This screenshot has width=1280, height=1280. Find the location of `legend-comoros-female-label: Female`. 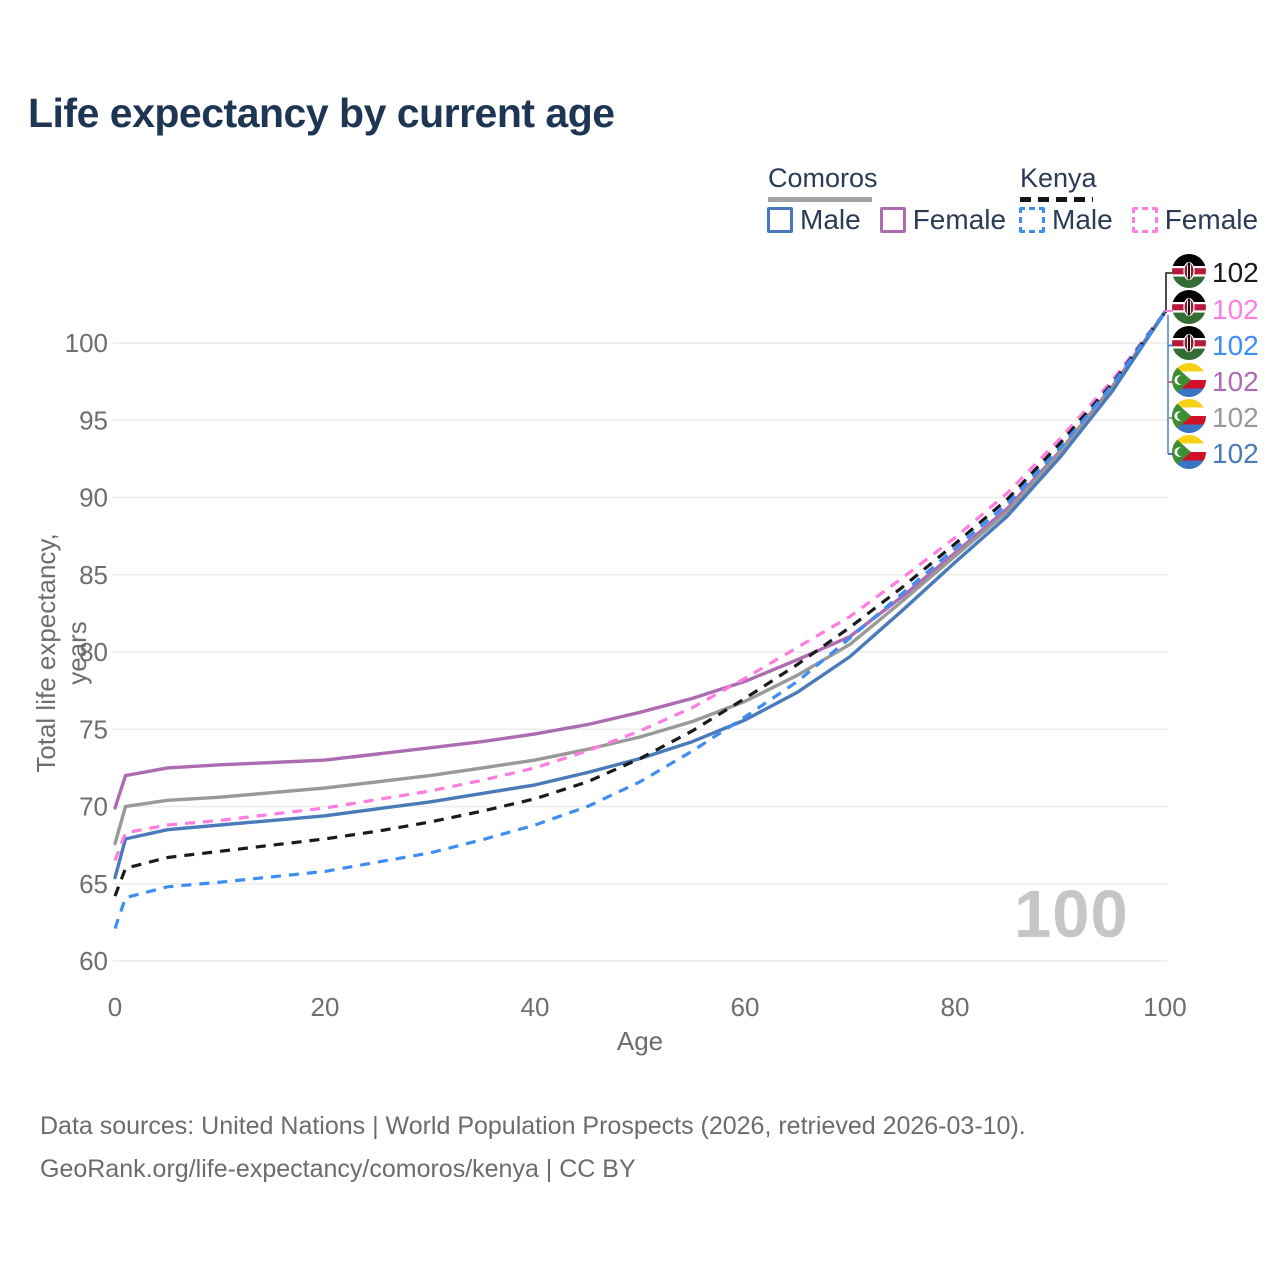

legend-comoros-female-label: Female is located at coordinates (959, 219).